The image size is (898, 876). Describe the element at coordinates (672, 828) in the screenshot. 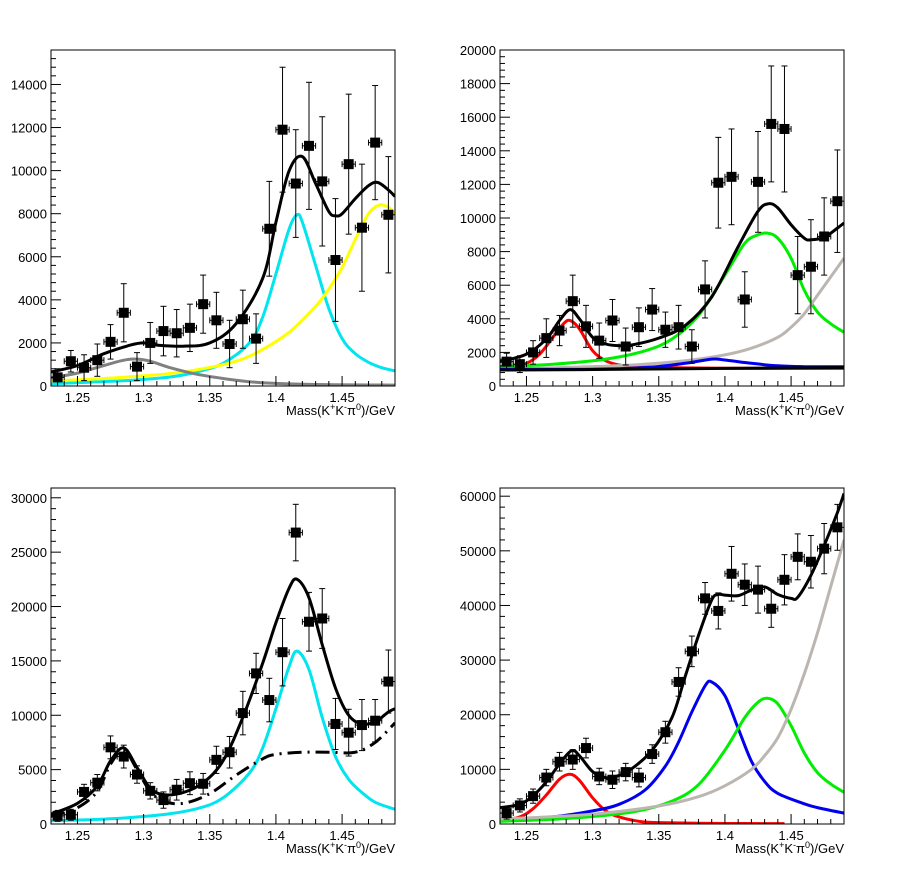

I see `x-axis: 1.25 1.3 1.35 1.4 1.45` at that location.